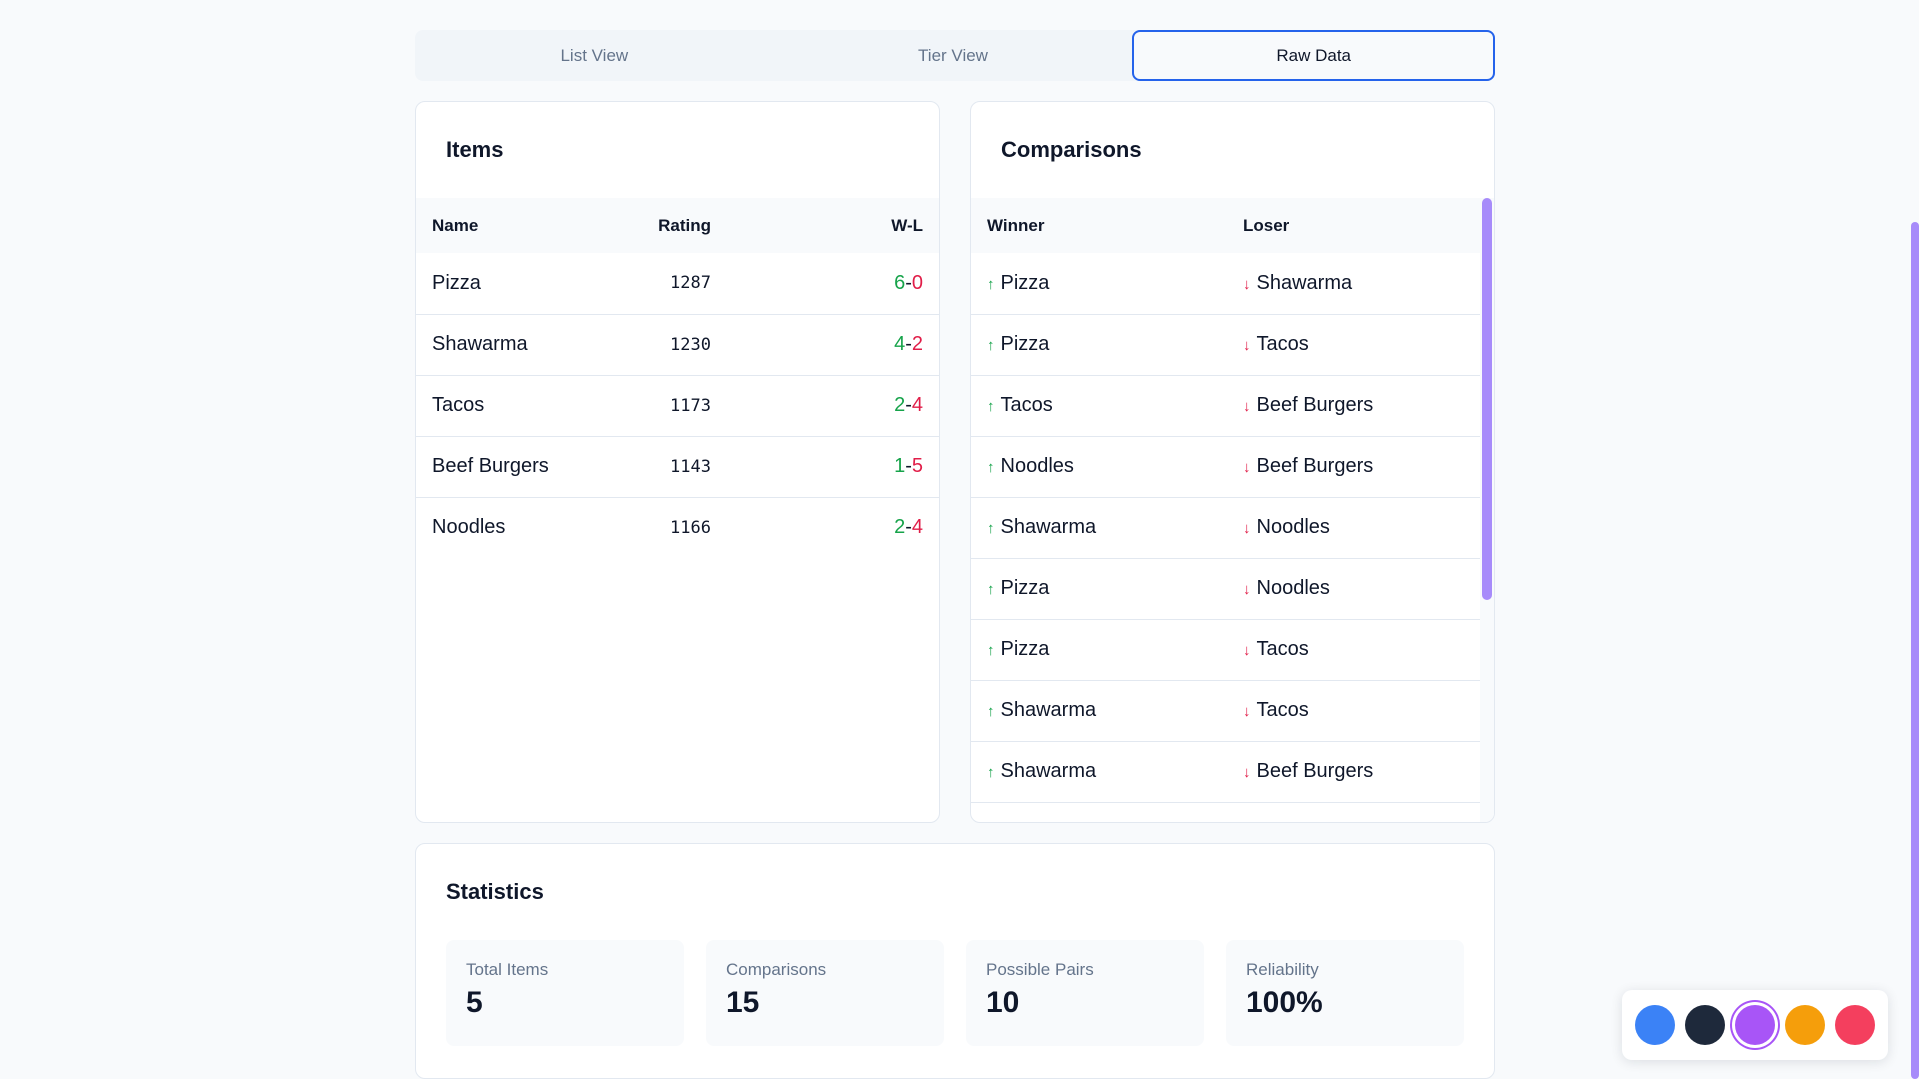 This screenshot has height=1079, width=1919. What do you see at coordinates (677, 225) in the screenshot?
I see `items-header-row: Name Rating W-L` at bounding box center [677, 225].